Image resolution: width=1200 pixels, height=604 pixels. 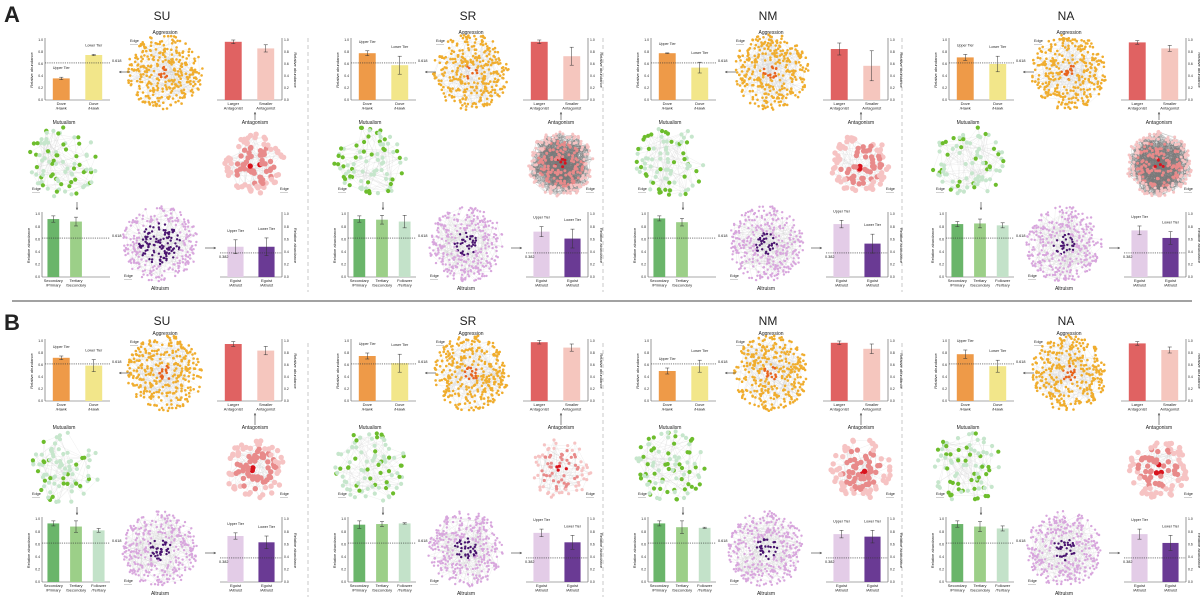 I want to click on edge-legend-label: Edge, so click(x=940, y=189).